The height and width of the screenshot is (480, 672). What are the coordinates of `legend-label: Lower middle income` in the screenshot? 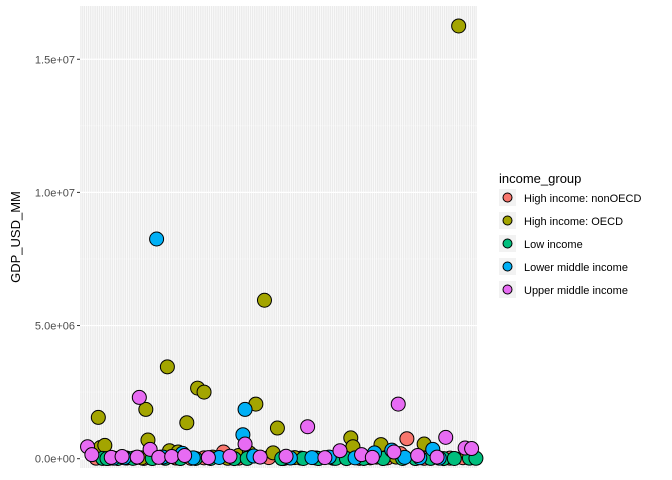 It's located at (576, 268).